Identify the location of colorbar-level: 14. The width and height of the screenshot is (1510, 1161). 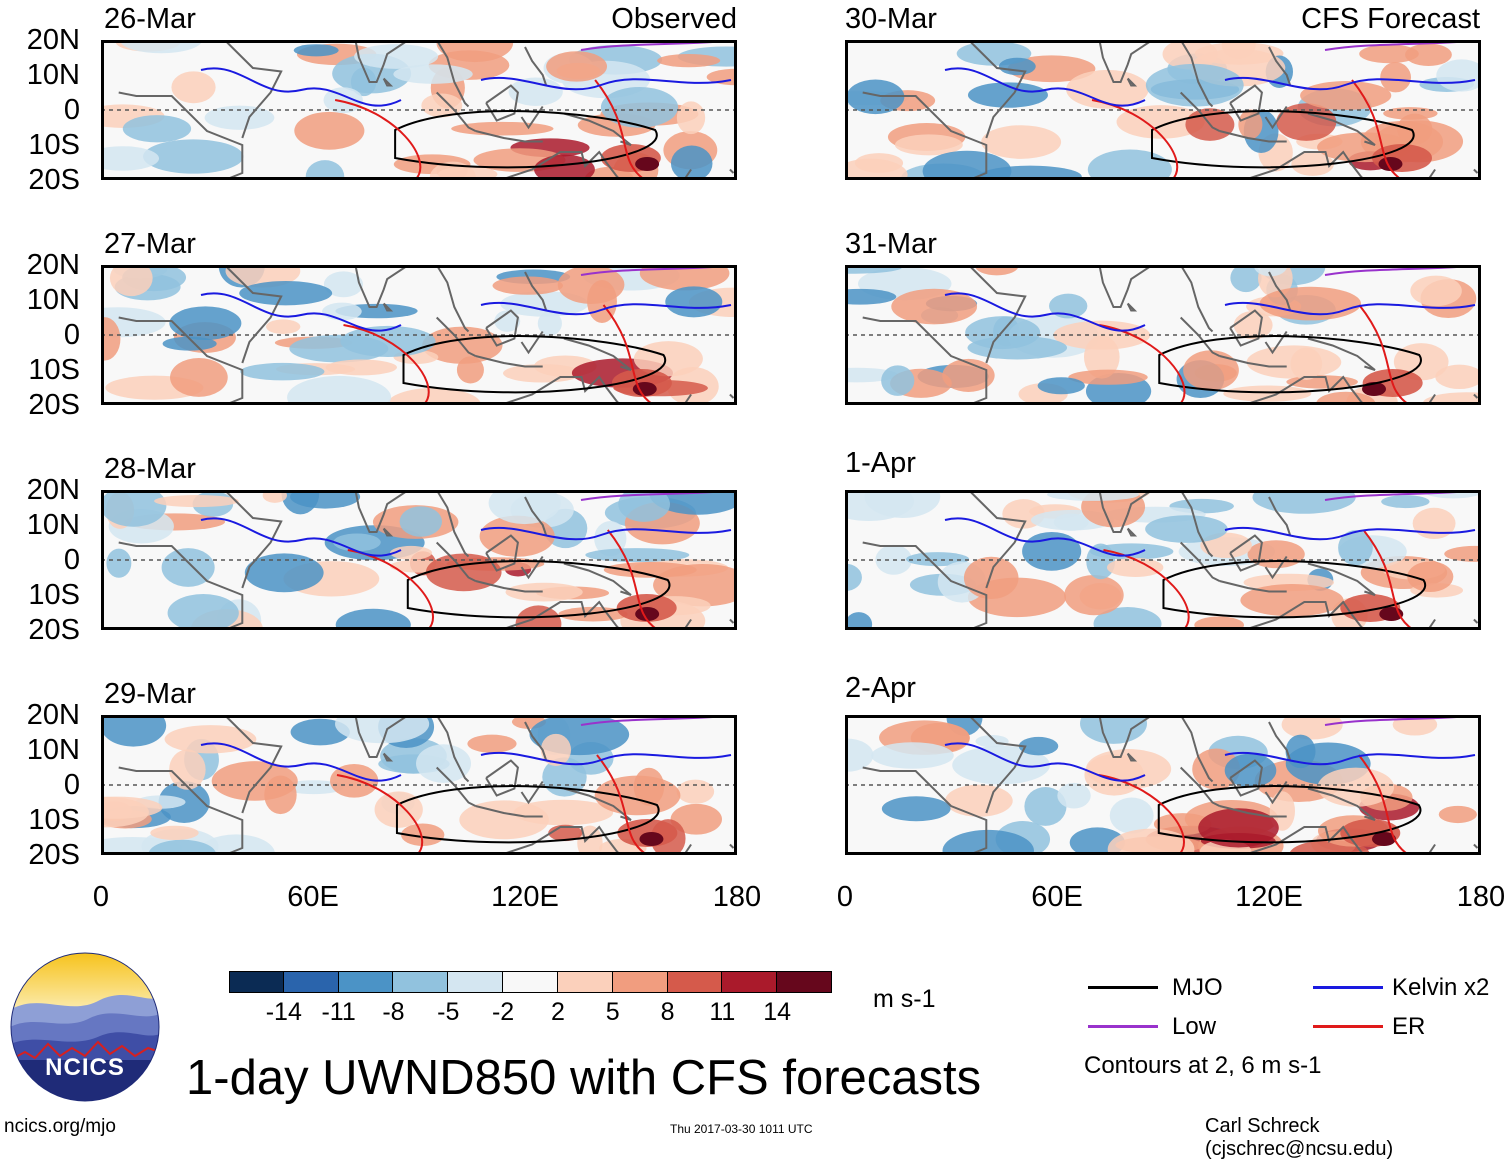
(777, 1012).